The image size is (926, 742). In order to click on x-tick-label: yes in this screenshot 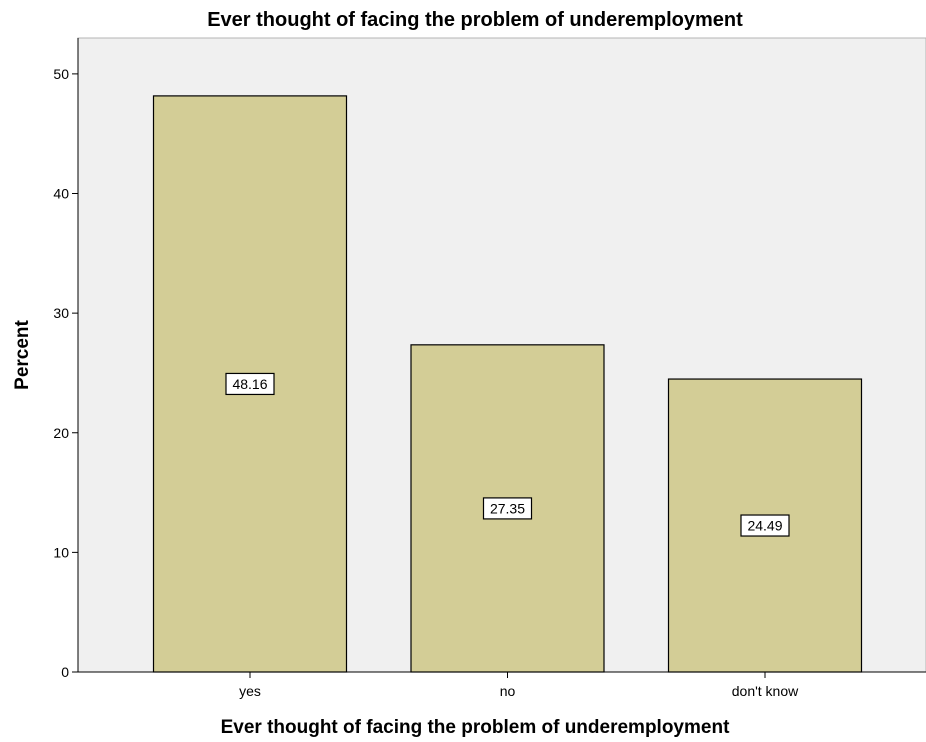, I will do `click(250, 691)`.